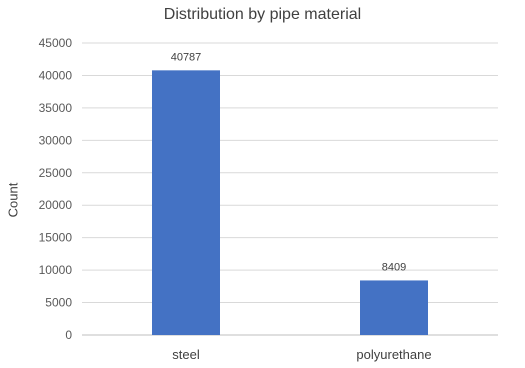  I want to click on y-tick-label: 30000, so click(56, 140).